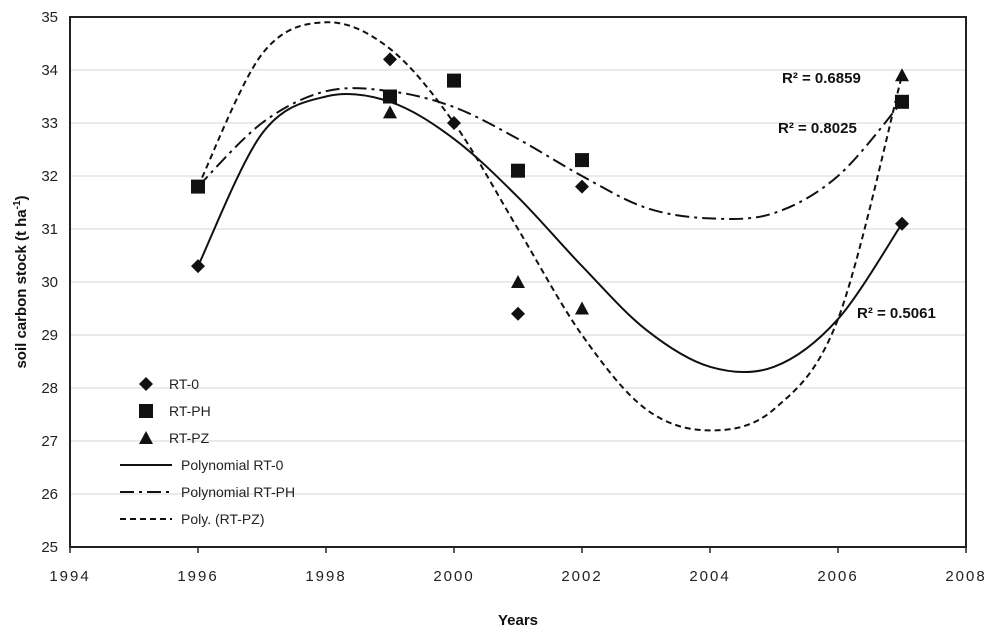 This screenshot has height=631, width=998. I want to click on x-tick-label: 1996, so click(197, 576).